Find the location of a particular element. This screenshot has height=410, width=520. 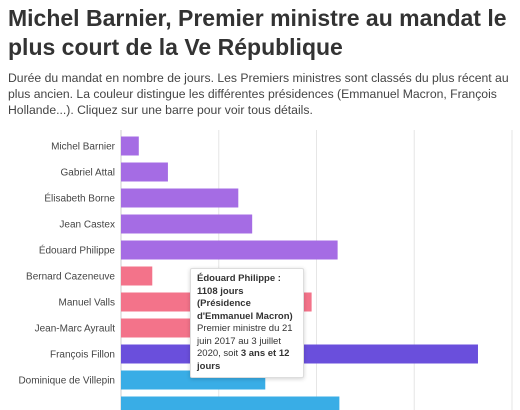

category-label-5: Bernard Cazeneuve is located at coordinates (70, 277).